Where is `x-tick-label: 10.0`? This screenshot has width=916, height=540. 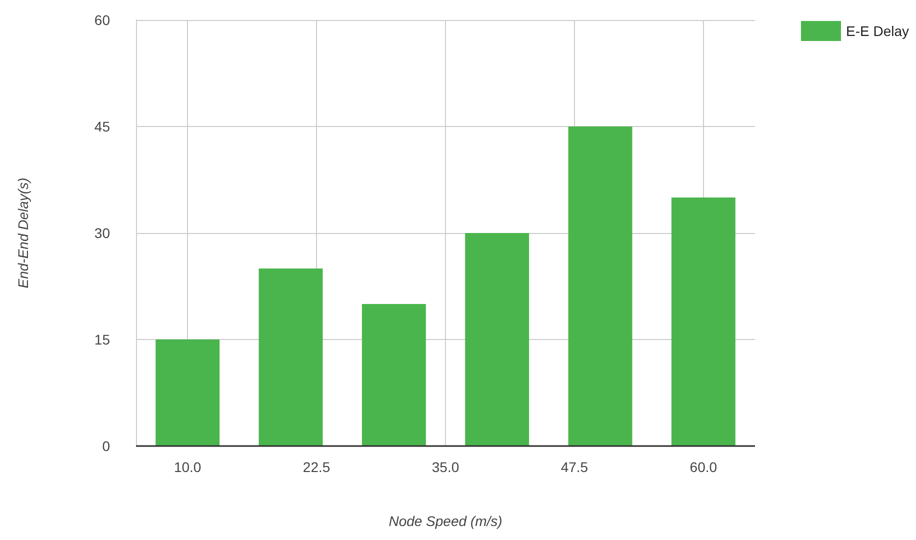 x-tick-label: 10.0 is located at coordinates (188, 467).